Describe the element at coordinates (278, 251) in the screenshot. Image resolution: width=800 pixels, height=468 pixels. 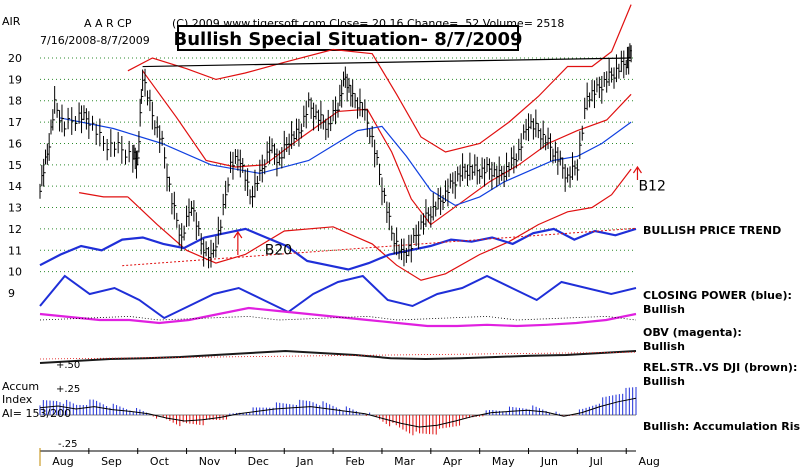
I see `annotation-label: B20` at that location.